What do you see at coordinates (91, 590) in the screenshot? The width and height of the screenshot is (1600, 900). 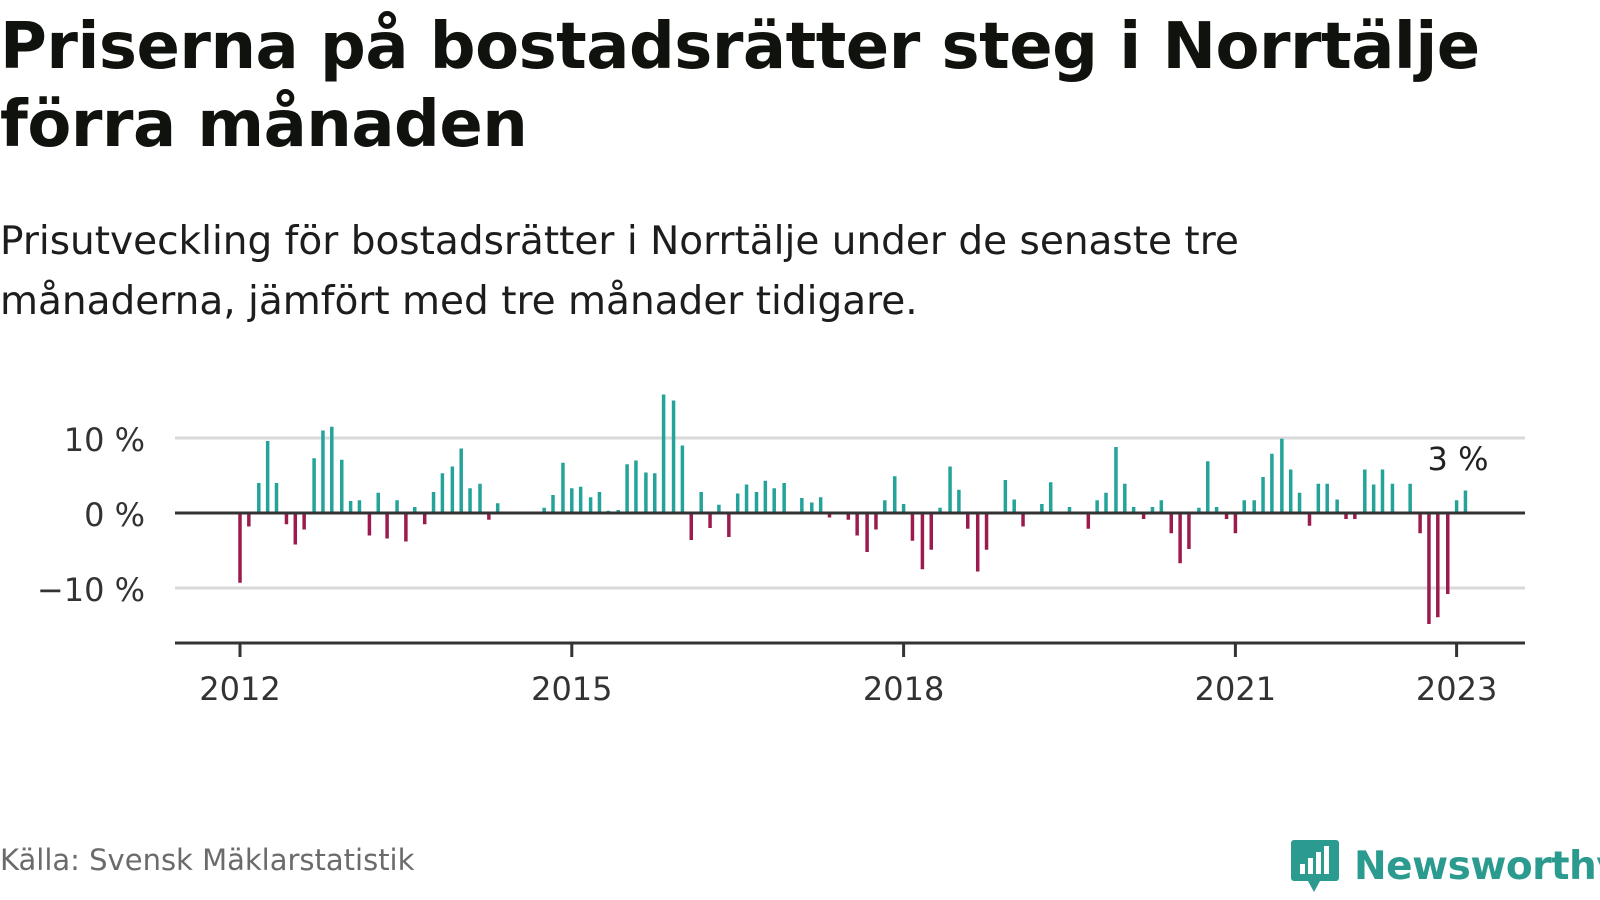 I see `y-tick-label: −10 %` at bounding box center [91, 590].